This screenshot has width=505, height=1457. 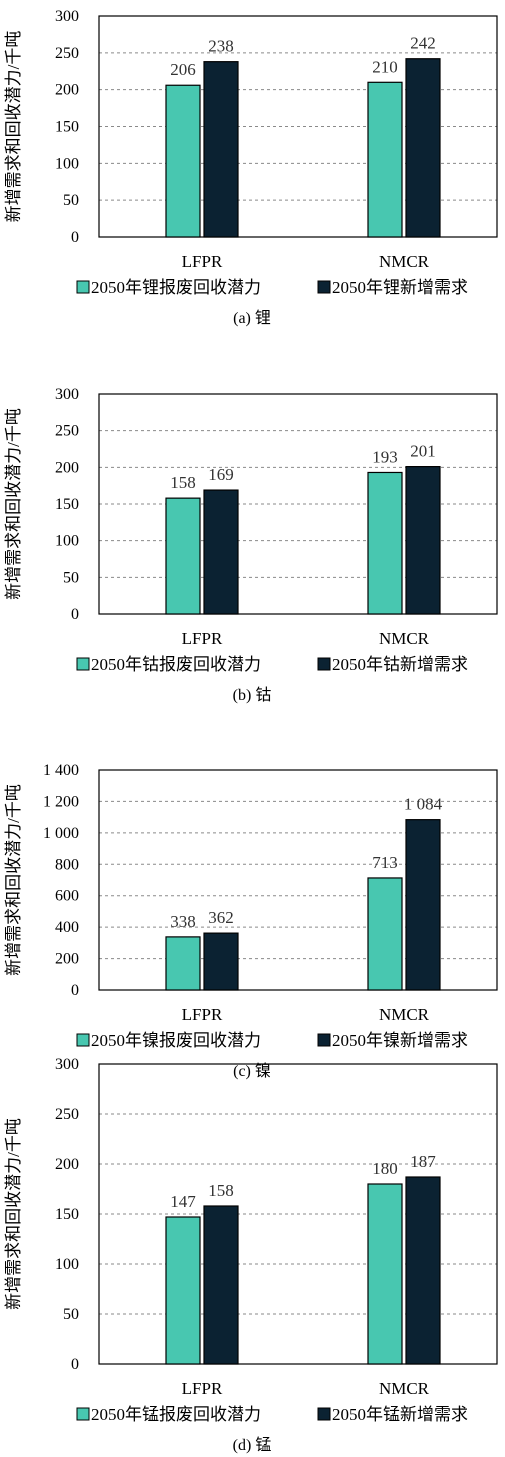 I want to click on data-label: 187, so click(x=423, y=1161).